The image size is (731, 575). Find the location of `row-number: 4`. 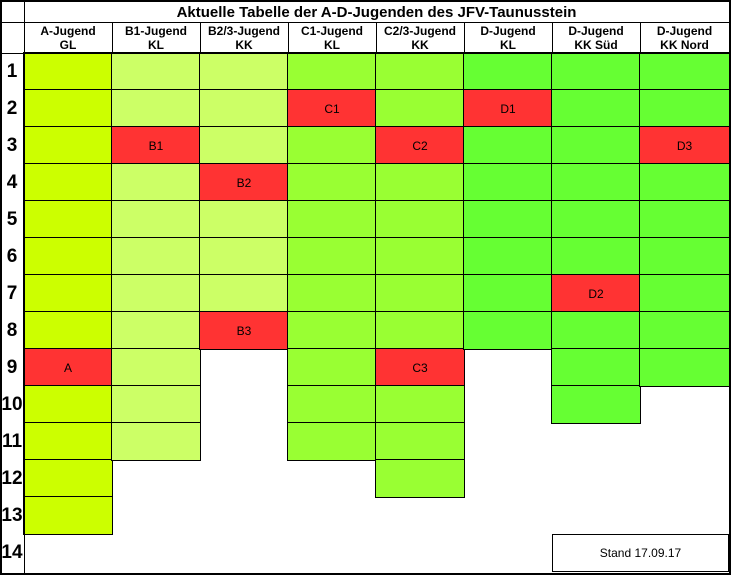

row-number: 4 is located at coordinates (12, 182).